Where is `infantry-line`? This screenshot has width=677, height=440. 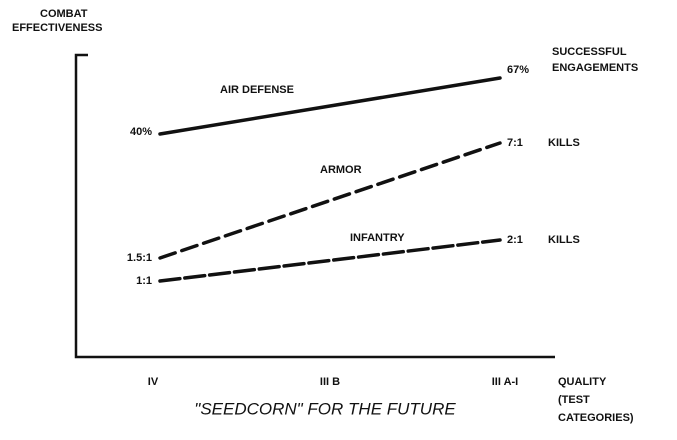
infantry-line is located at coordinates (330, 260).